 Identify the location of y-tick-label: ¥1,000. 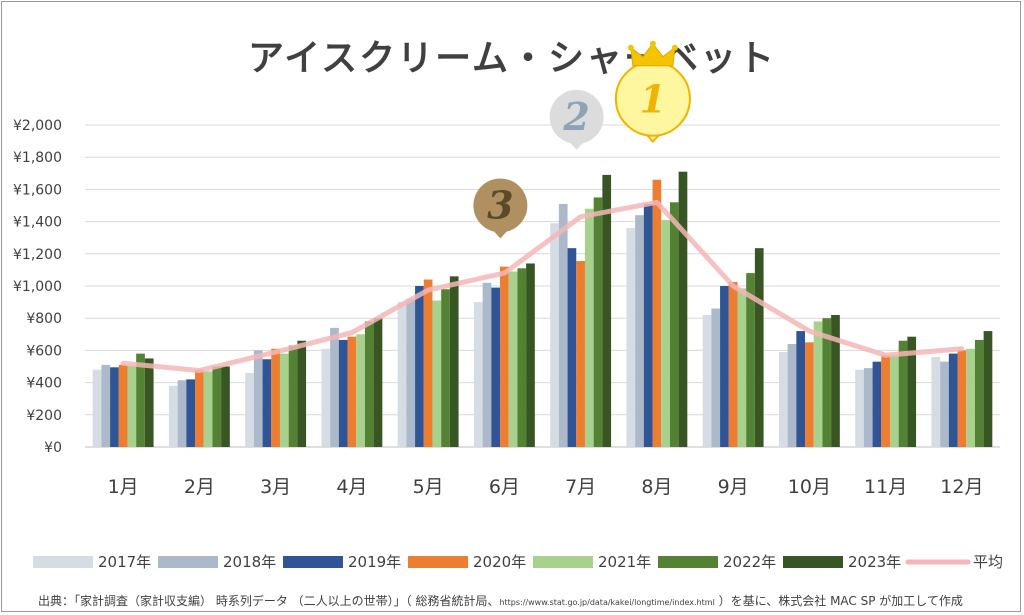
(37, 287).